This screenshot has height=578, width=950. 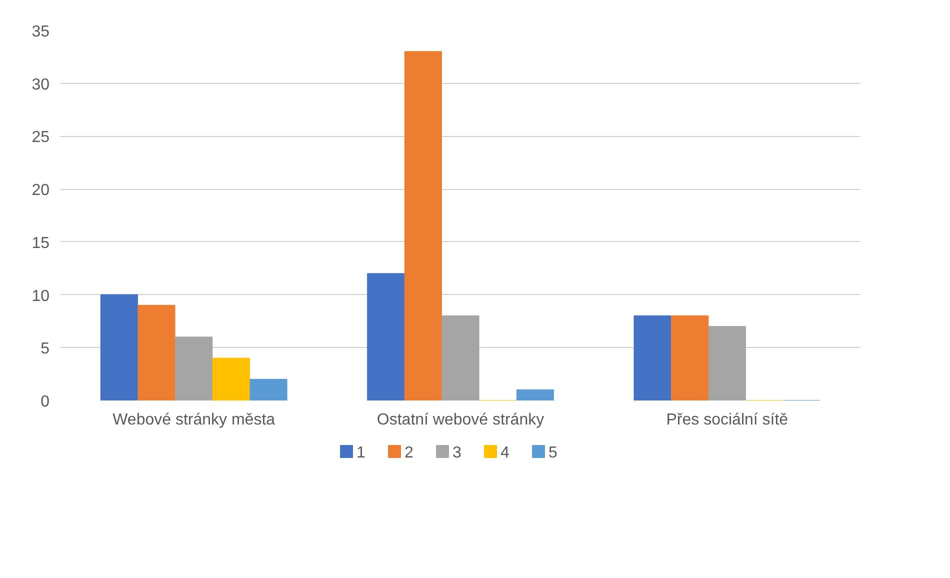 I want to click on legend-label: 5, so click(x=553, y=453).